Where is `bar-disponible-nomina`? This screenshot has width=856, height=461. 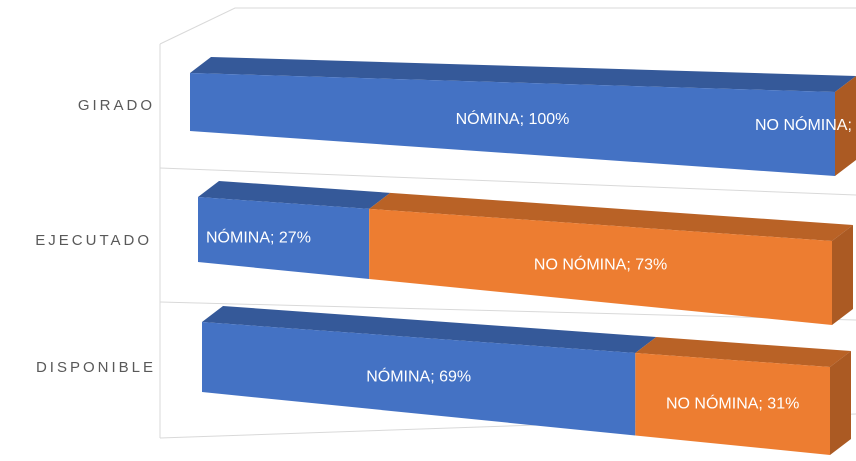
bar-disponible-nomina is located at coordinates (419, 379).